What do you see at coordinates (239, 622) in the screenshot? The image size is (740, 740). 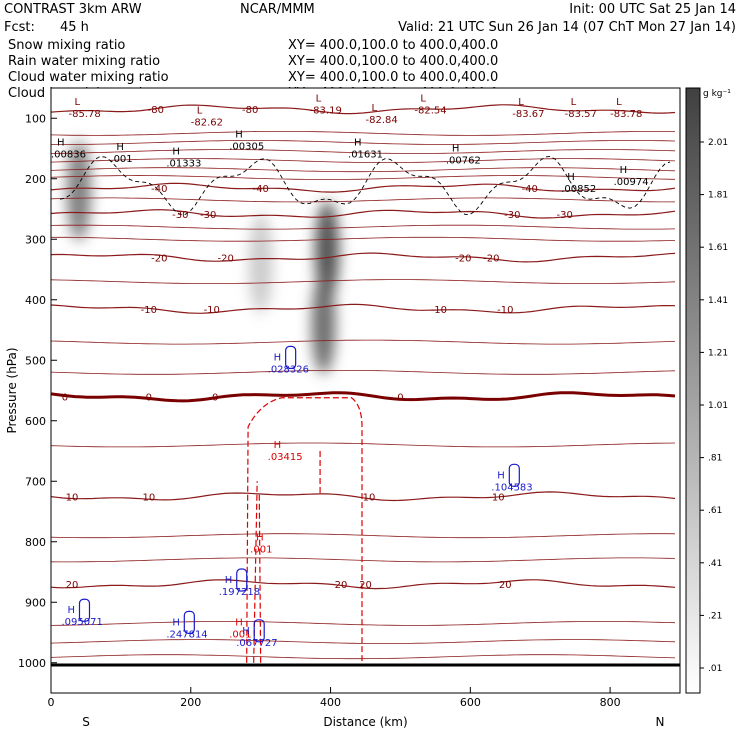 I see `rain-max-marker: H` at bounding box center [239, 622].